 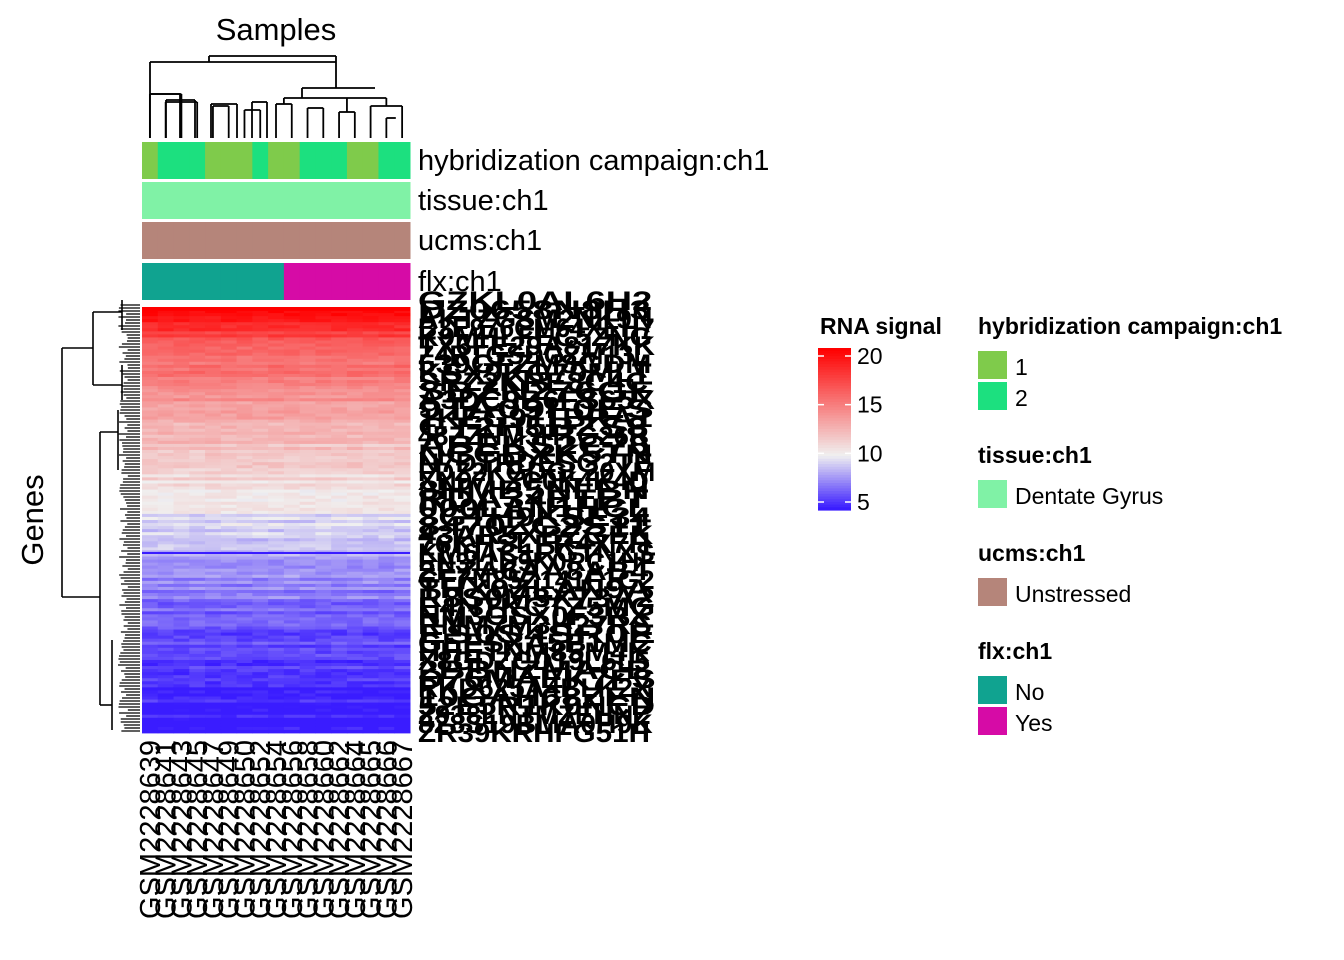 I want to click on gene-label: 8470ZC2S11, so click(x=533, y=526).